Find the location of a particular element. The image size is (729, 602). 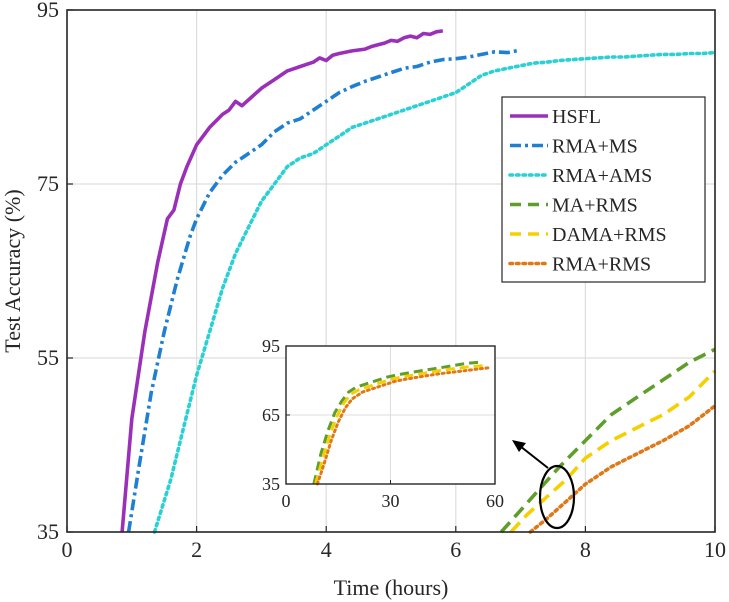

inset-axis-ticks: 0 30 60 35 65 95 is located at coordinates (383, 423).